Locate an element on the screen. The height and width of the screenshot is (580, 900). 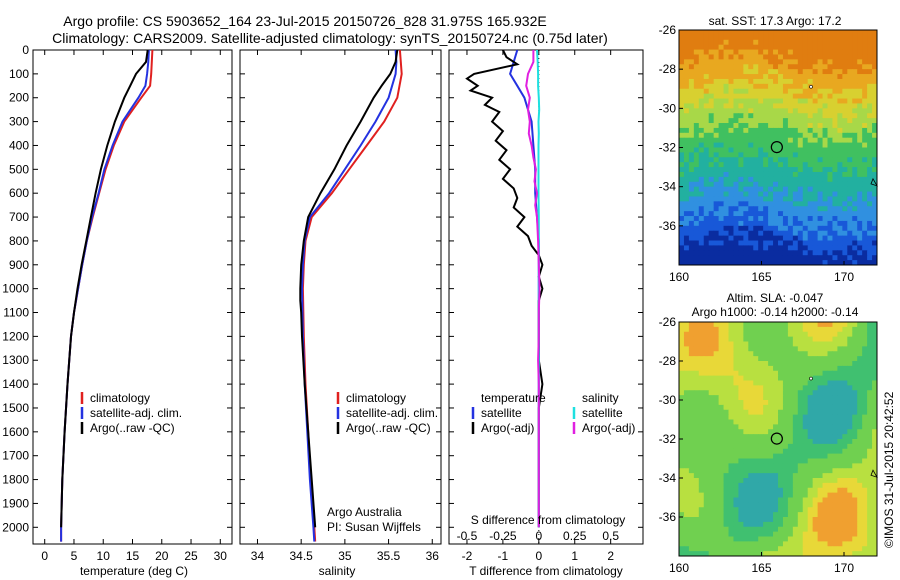
y-tick-label: -30 is located at coordinates (668, 108).